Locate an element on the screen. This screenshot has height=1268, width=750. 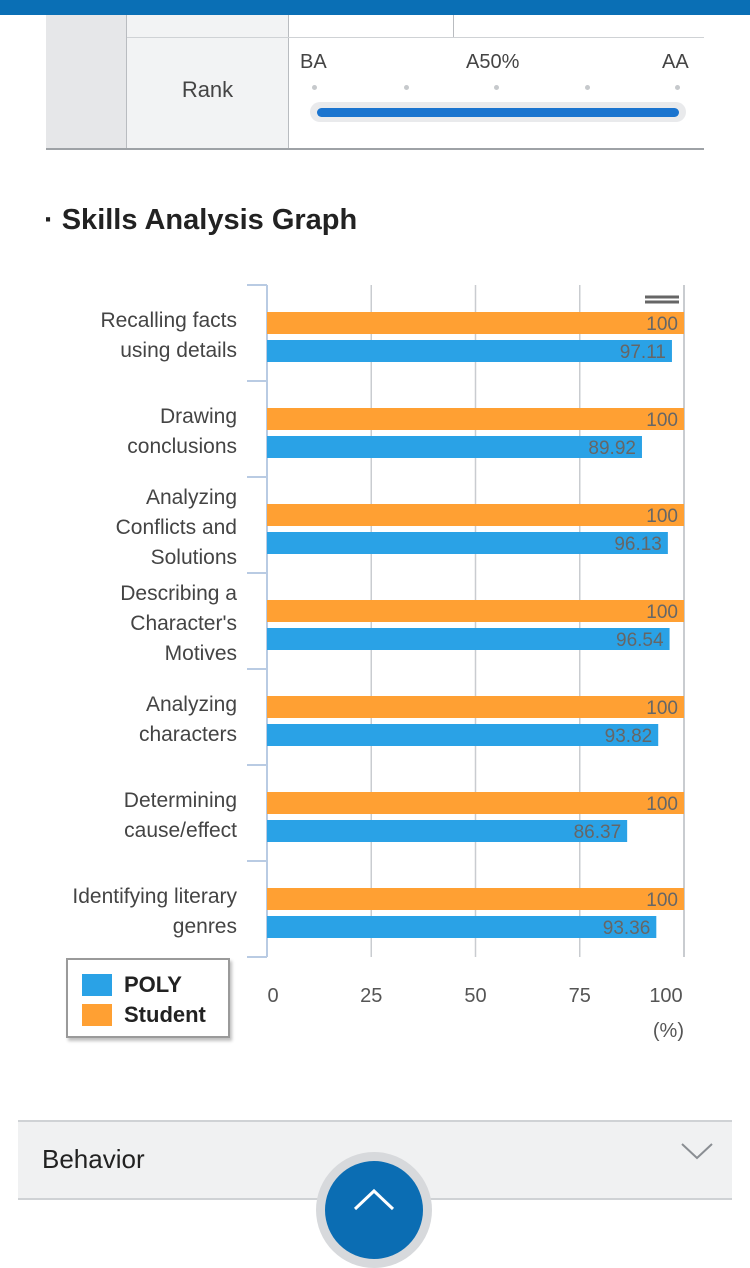
scroll-top-inner is located at coordinates (374, 1210).